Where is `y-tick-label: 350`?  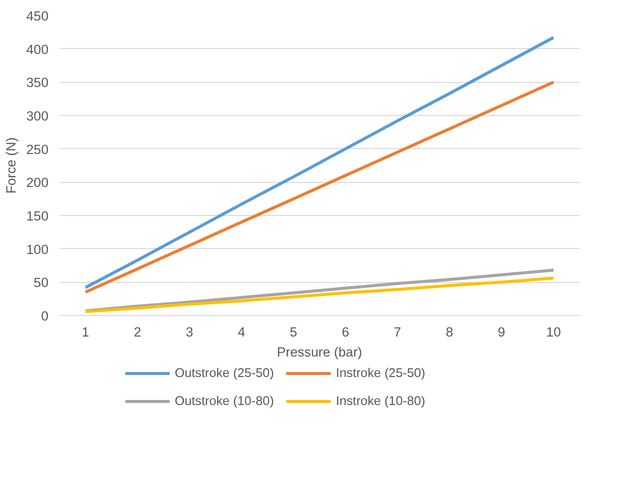
y-tick-label: 350 is located at coordinates (37, 82).